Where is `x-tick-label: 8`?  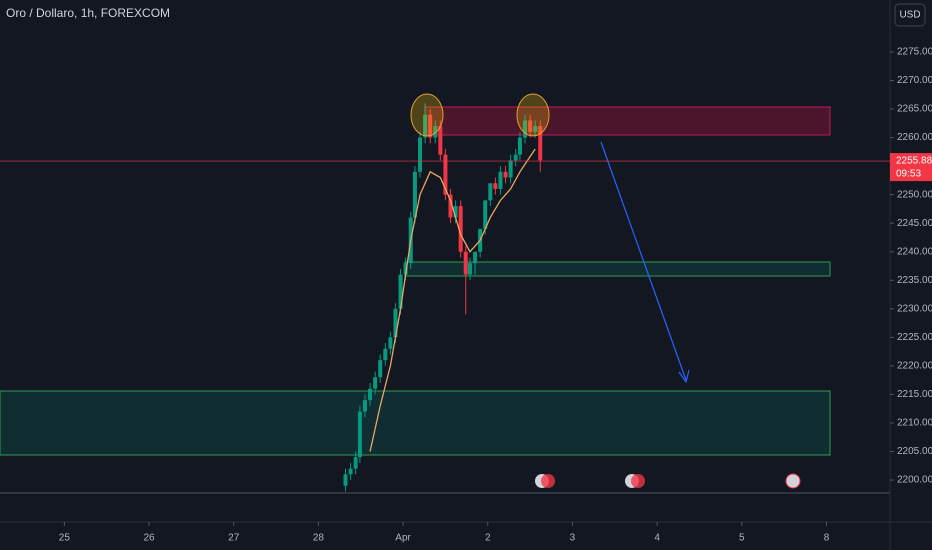
x-tick-label: 8 is located at coordinates (827, 538).